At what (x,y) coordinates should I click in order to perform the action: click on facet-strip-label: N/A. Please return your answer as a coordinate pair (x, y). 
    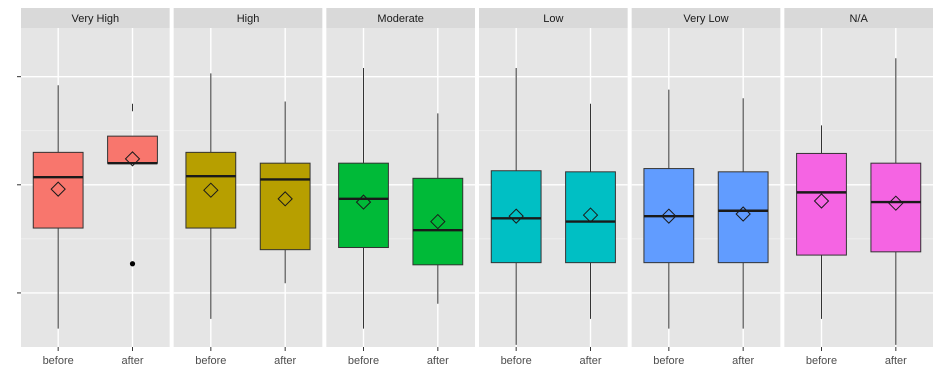
    Looking at the image, I should click on (858, 19).